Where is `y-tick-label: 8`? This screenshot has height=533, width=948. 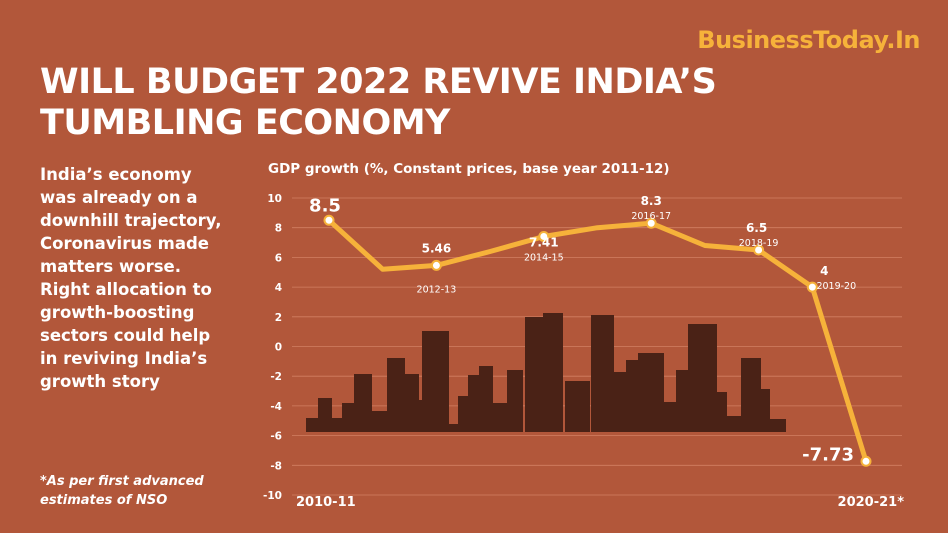
y-tick-label: 8 is located at coordinates (278, 229).